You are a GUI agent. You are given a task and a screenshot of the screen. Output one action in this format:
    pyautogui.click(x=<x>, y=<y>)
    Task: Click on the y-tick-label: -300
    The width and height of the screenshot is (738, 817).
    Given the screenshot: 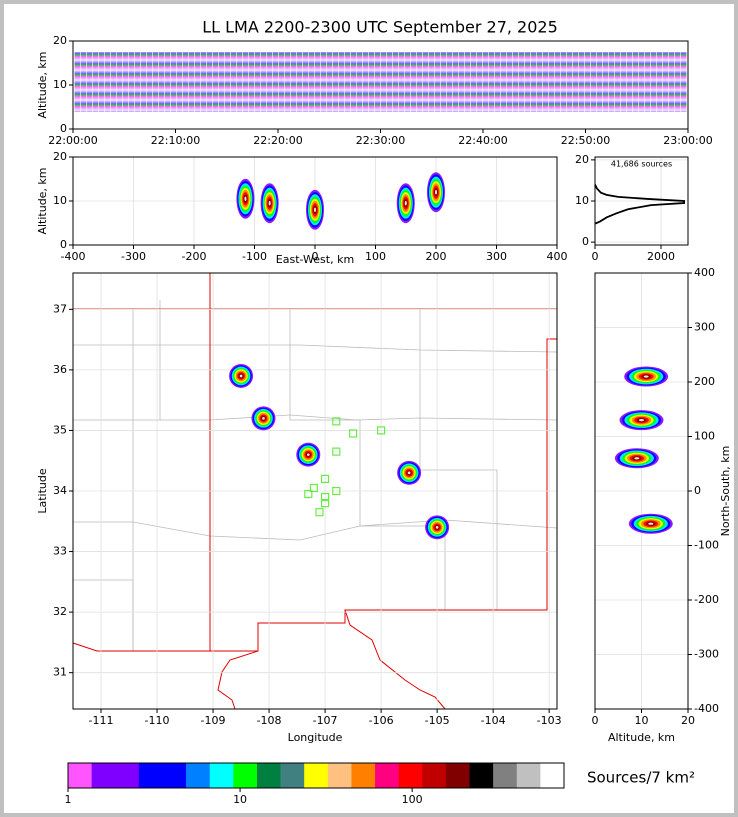 What is the action you would take?
    pyautogui.click(x=706, y=654)
    